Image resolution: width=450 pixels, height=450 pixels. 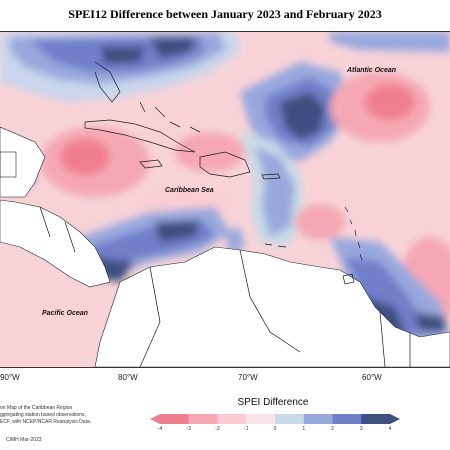 I want to click on legend-tick-label: -3, so click(x=188, y=429).